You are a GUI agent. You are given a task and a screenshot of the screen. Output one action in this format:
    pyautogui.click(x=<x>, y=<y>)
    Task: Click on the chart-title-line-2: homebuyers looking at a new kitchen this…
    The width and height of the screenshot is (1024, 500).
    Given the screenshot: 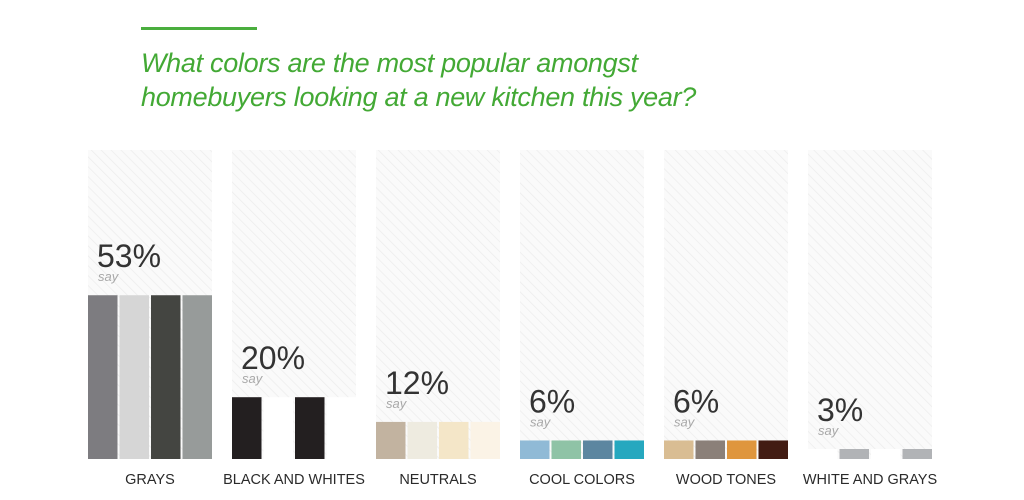 What is the action you would take?
    pyautogui.click(x=419, y=97)
    